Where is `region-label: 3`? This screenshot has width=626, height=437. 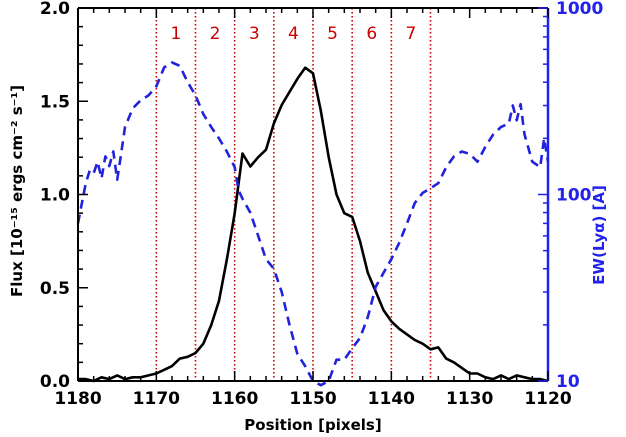
region-label: 3 is located at coordinates (254, 34).